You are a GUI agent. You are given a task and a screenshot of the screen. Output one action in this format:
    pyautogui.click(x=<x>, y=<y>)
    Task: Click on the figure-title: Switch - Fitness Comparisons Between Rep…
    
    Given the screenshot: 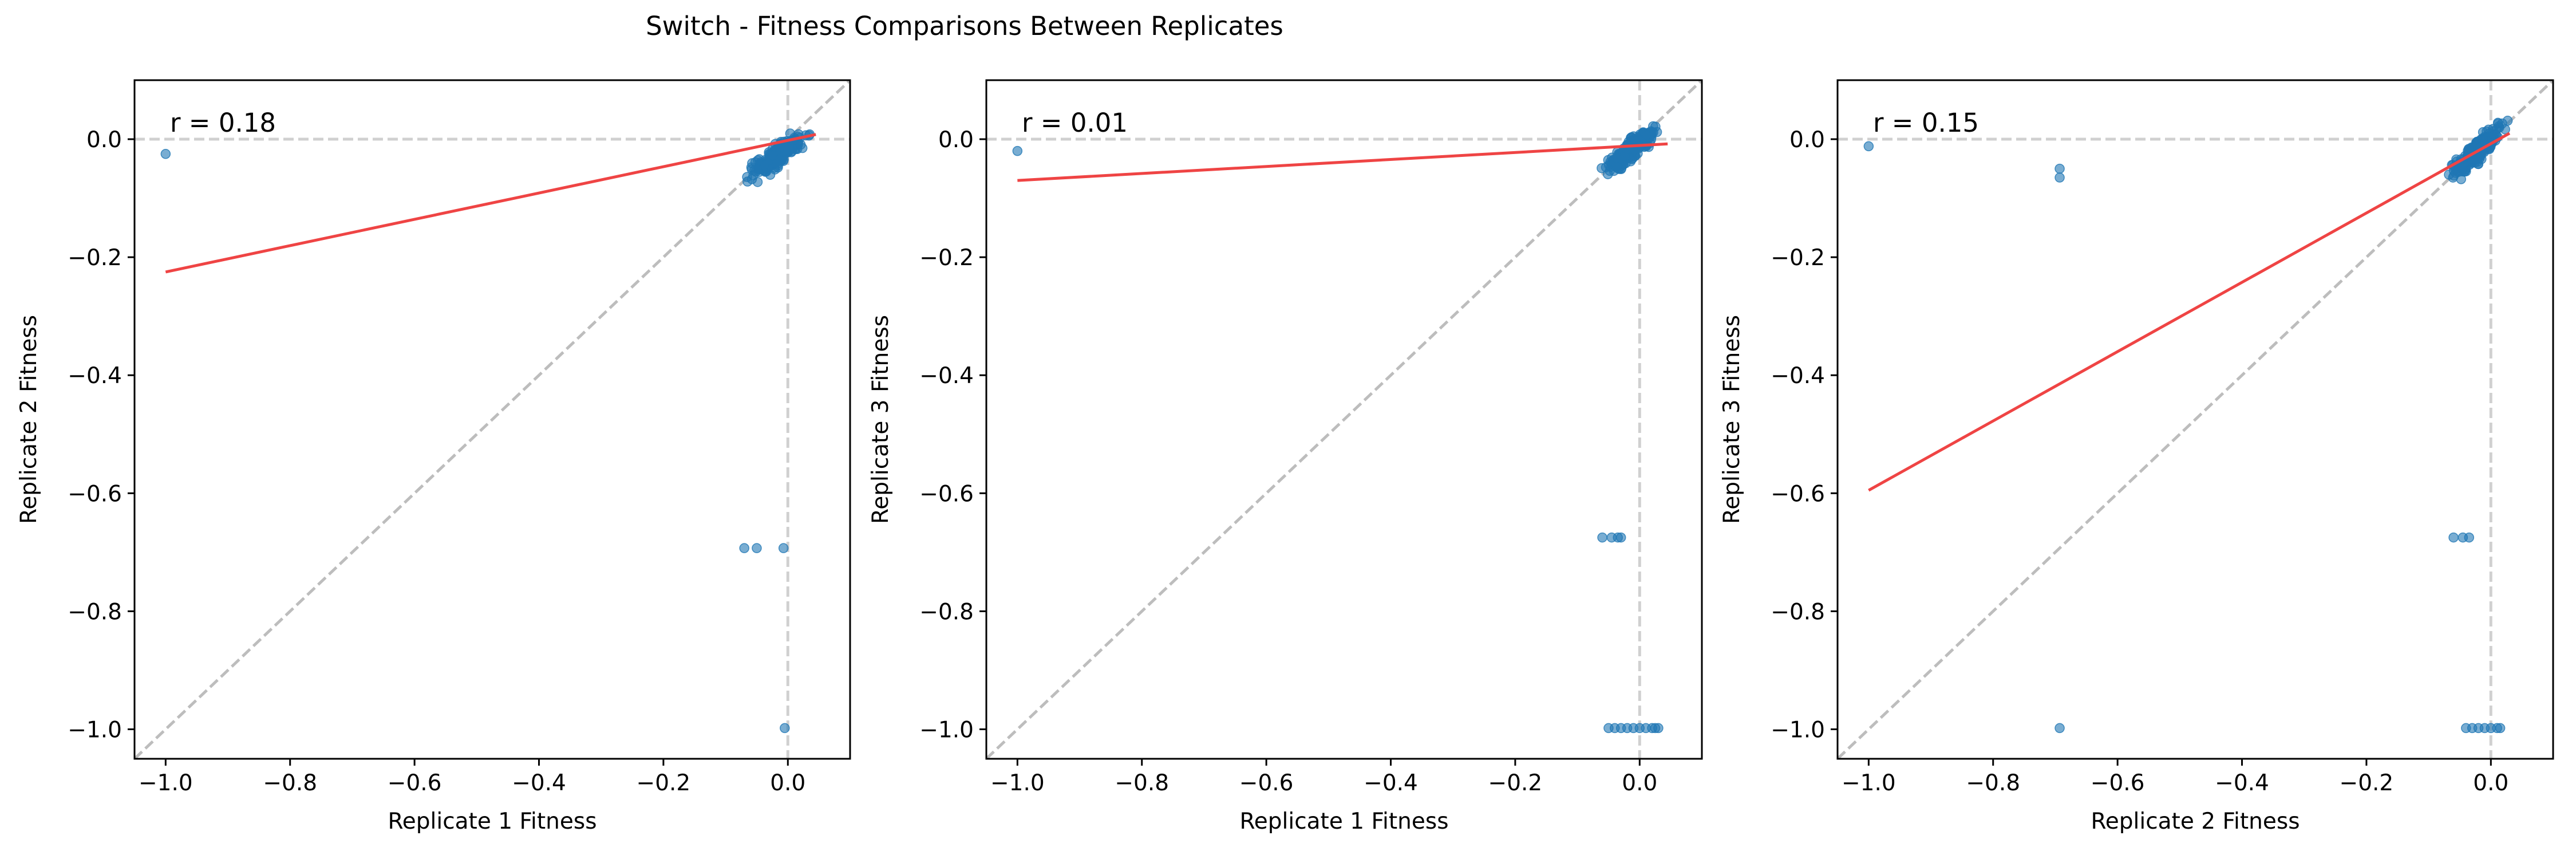 What is the action you would take?
    pyautogui.click(x=964, y=26)
    